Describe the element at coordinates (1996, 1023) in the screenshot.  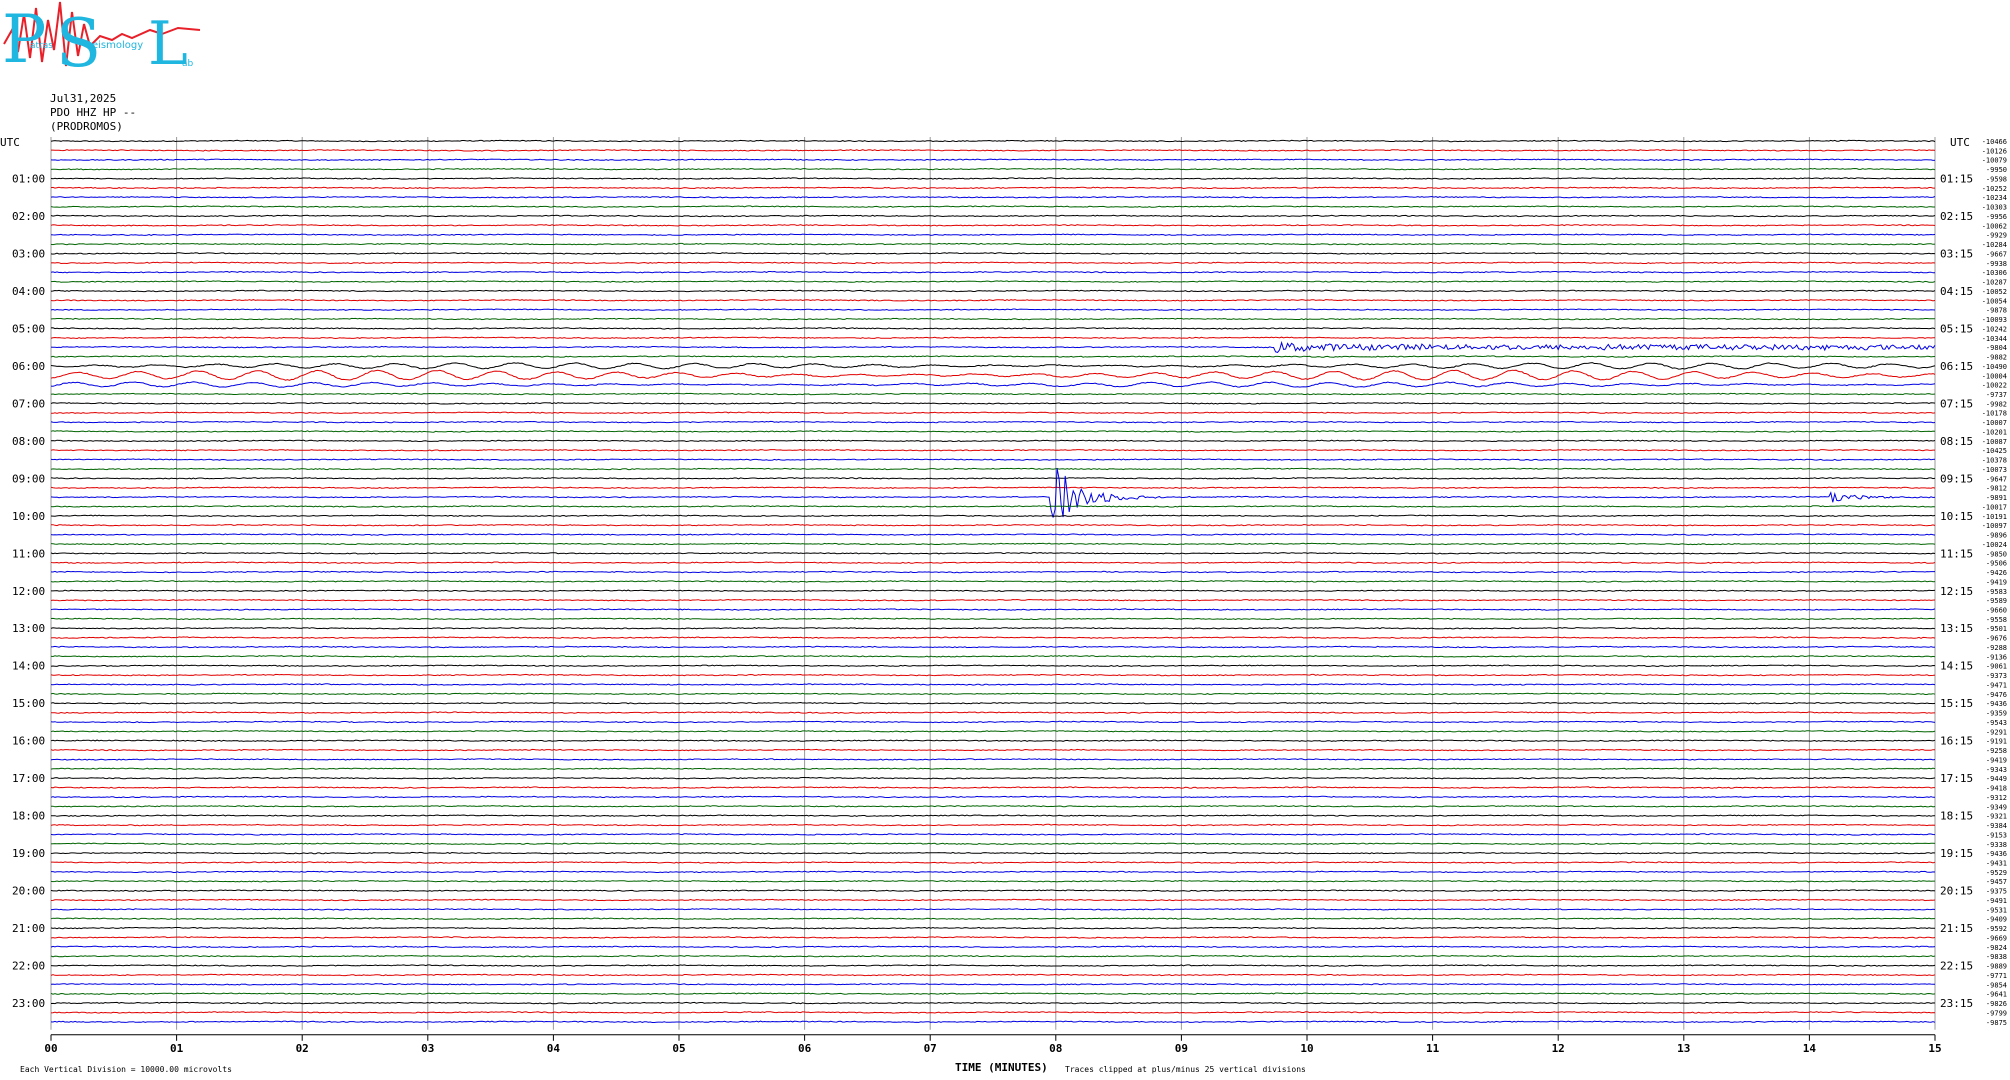
I see `trace-offset-label: -9875` at that location.